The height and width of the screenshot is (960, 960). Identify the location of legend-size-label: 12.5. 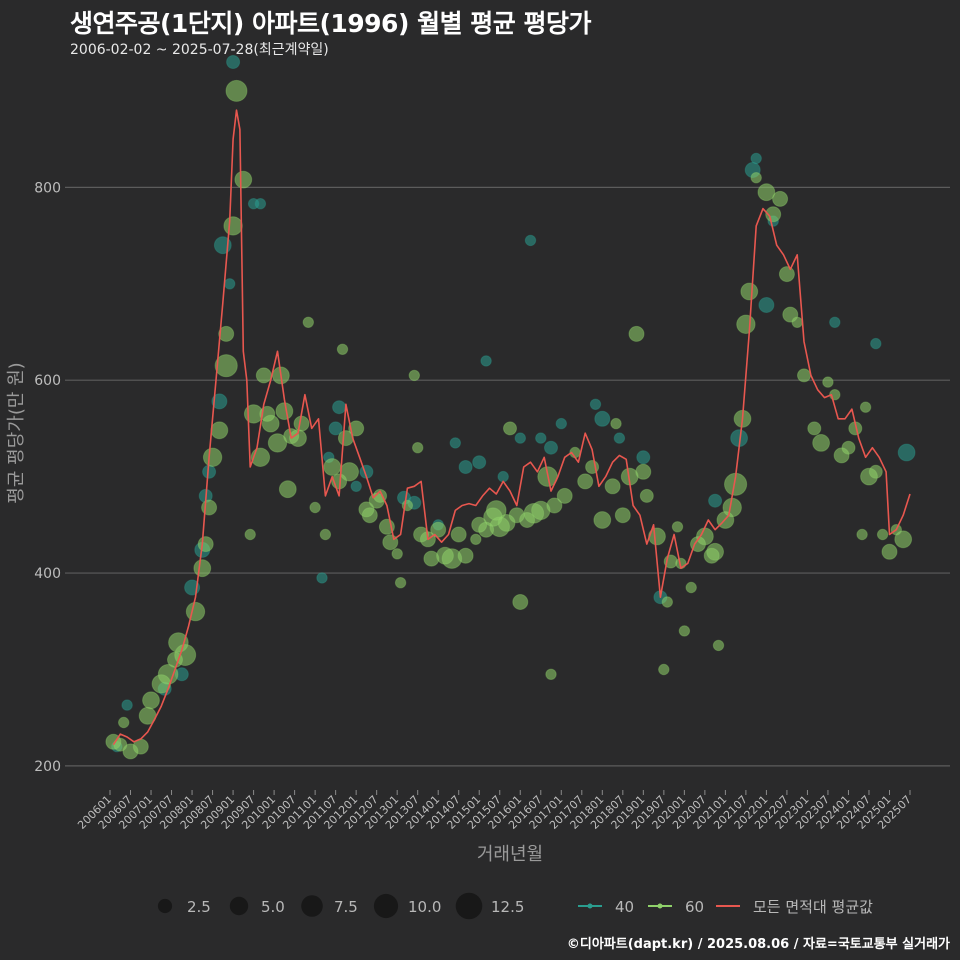
(507, 907).